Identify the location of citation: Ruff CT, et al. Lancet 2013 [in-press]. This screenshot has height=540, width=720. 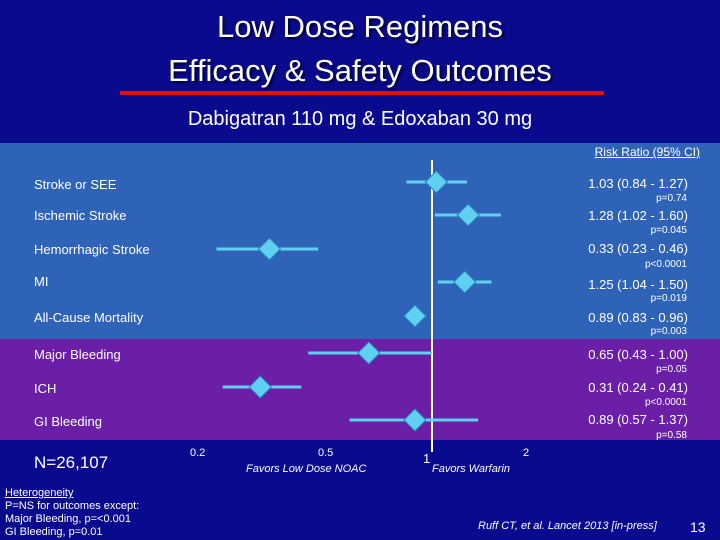
(567, 526).